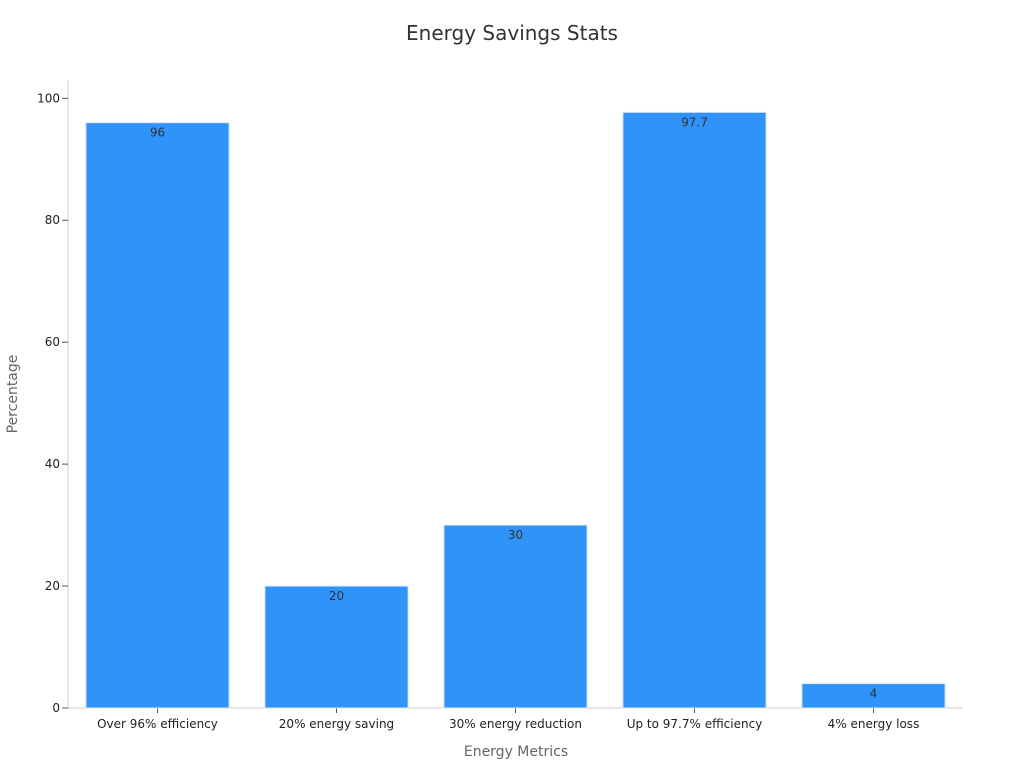  What do you see at coordinates (48, 98) in the screenshot?
I see `y-tick-label: 100` at bounding box center [48, 98].